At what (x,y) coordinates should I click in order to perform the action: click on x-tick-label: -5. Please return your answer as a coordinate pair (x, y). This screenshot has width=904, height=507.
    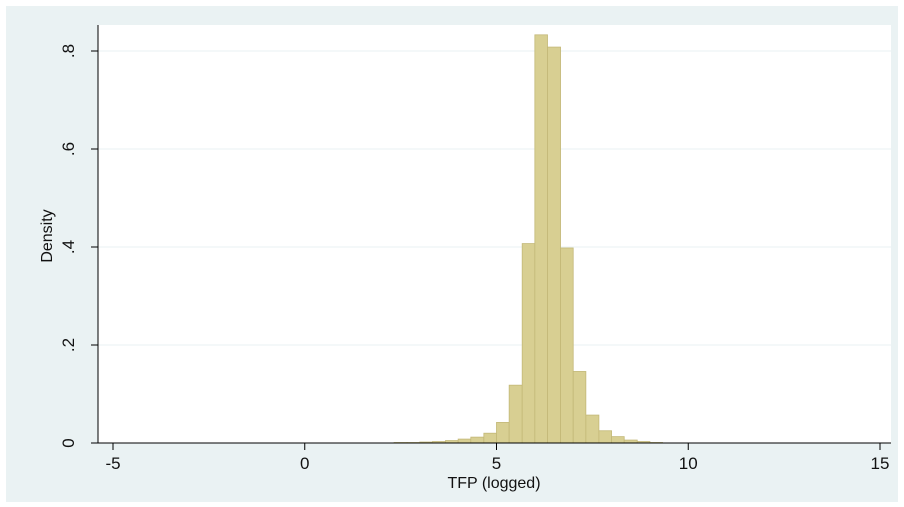
    Looking at the image, I should click on (112, 463).